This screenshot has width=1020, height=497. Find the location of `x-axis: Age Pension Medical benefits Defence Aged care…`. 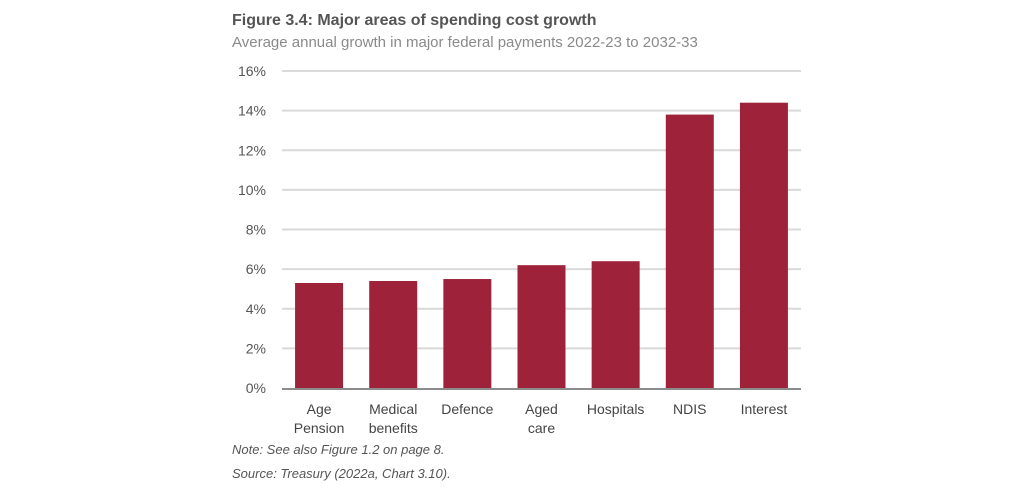

x-axis: Age Pension Medical benefits Defence Aged care… is located at coordinates (541, 412).